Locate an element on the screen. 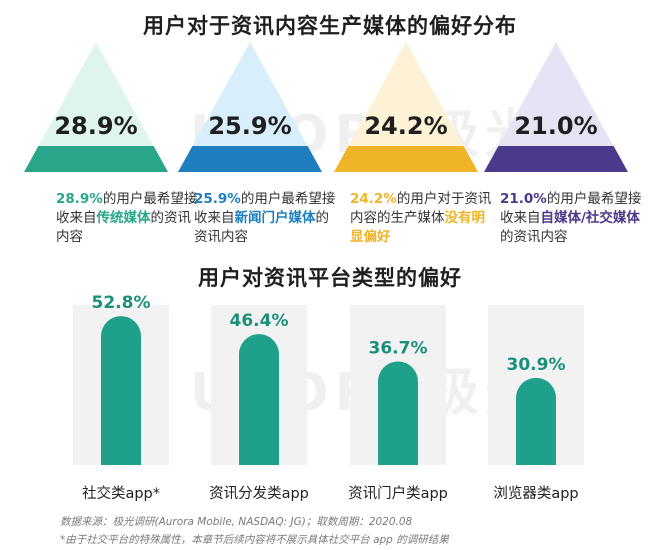 The width and height of the screenshot is (660, 550). triangle-no-preference: 24.2% is located at coordinates (406, 107).